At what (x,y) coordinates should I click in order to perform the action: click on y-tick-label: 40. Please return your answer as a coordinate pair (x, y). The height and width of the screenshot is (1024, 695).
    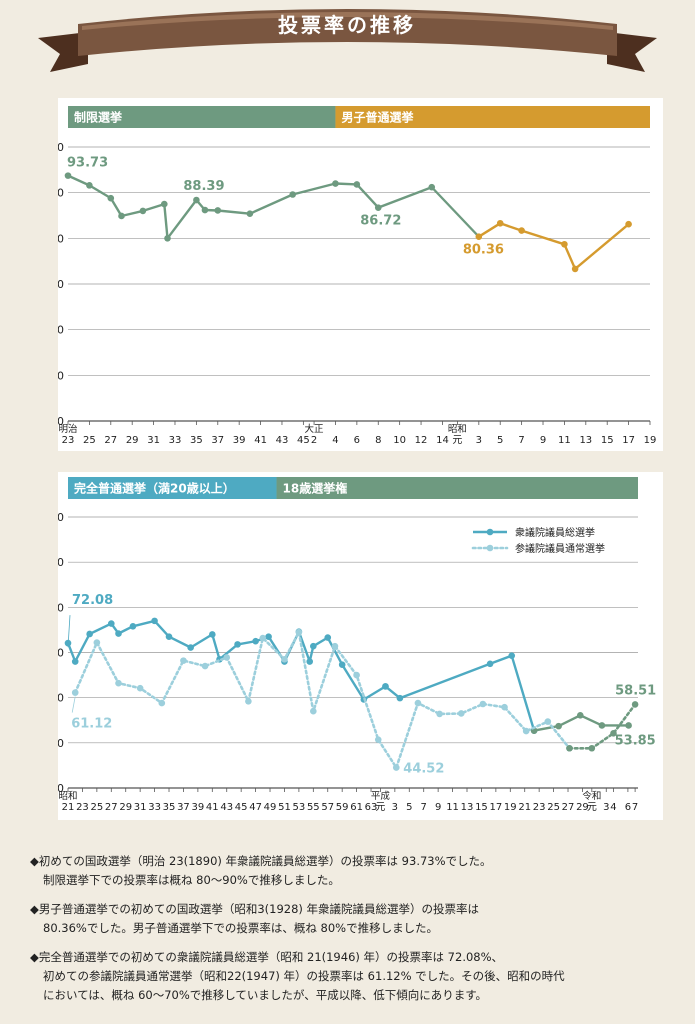
    Looking at the image, I should click on (61, 421).